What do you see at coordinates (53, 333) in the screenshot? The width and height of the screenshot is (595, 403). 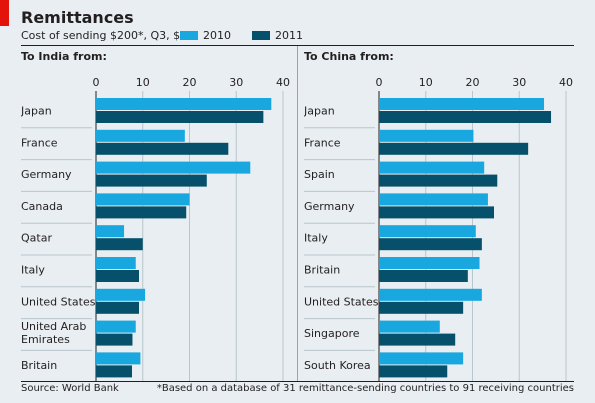 I see `category-label-united-arab-emirates: United Arab Emirates` at bounding box center [53, 333].